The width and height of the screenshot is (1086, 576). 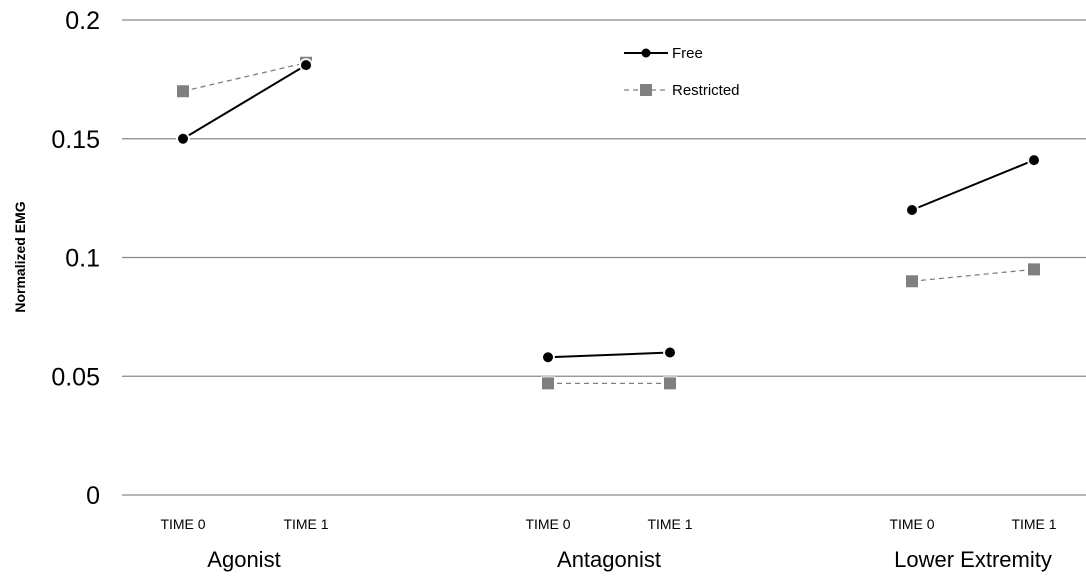 What do you see at coordinates (93, 496) in the screenshot?
I see `y-tick-label: 0` at bounding box center [93, 496].